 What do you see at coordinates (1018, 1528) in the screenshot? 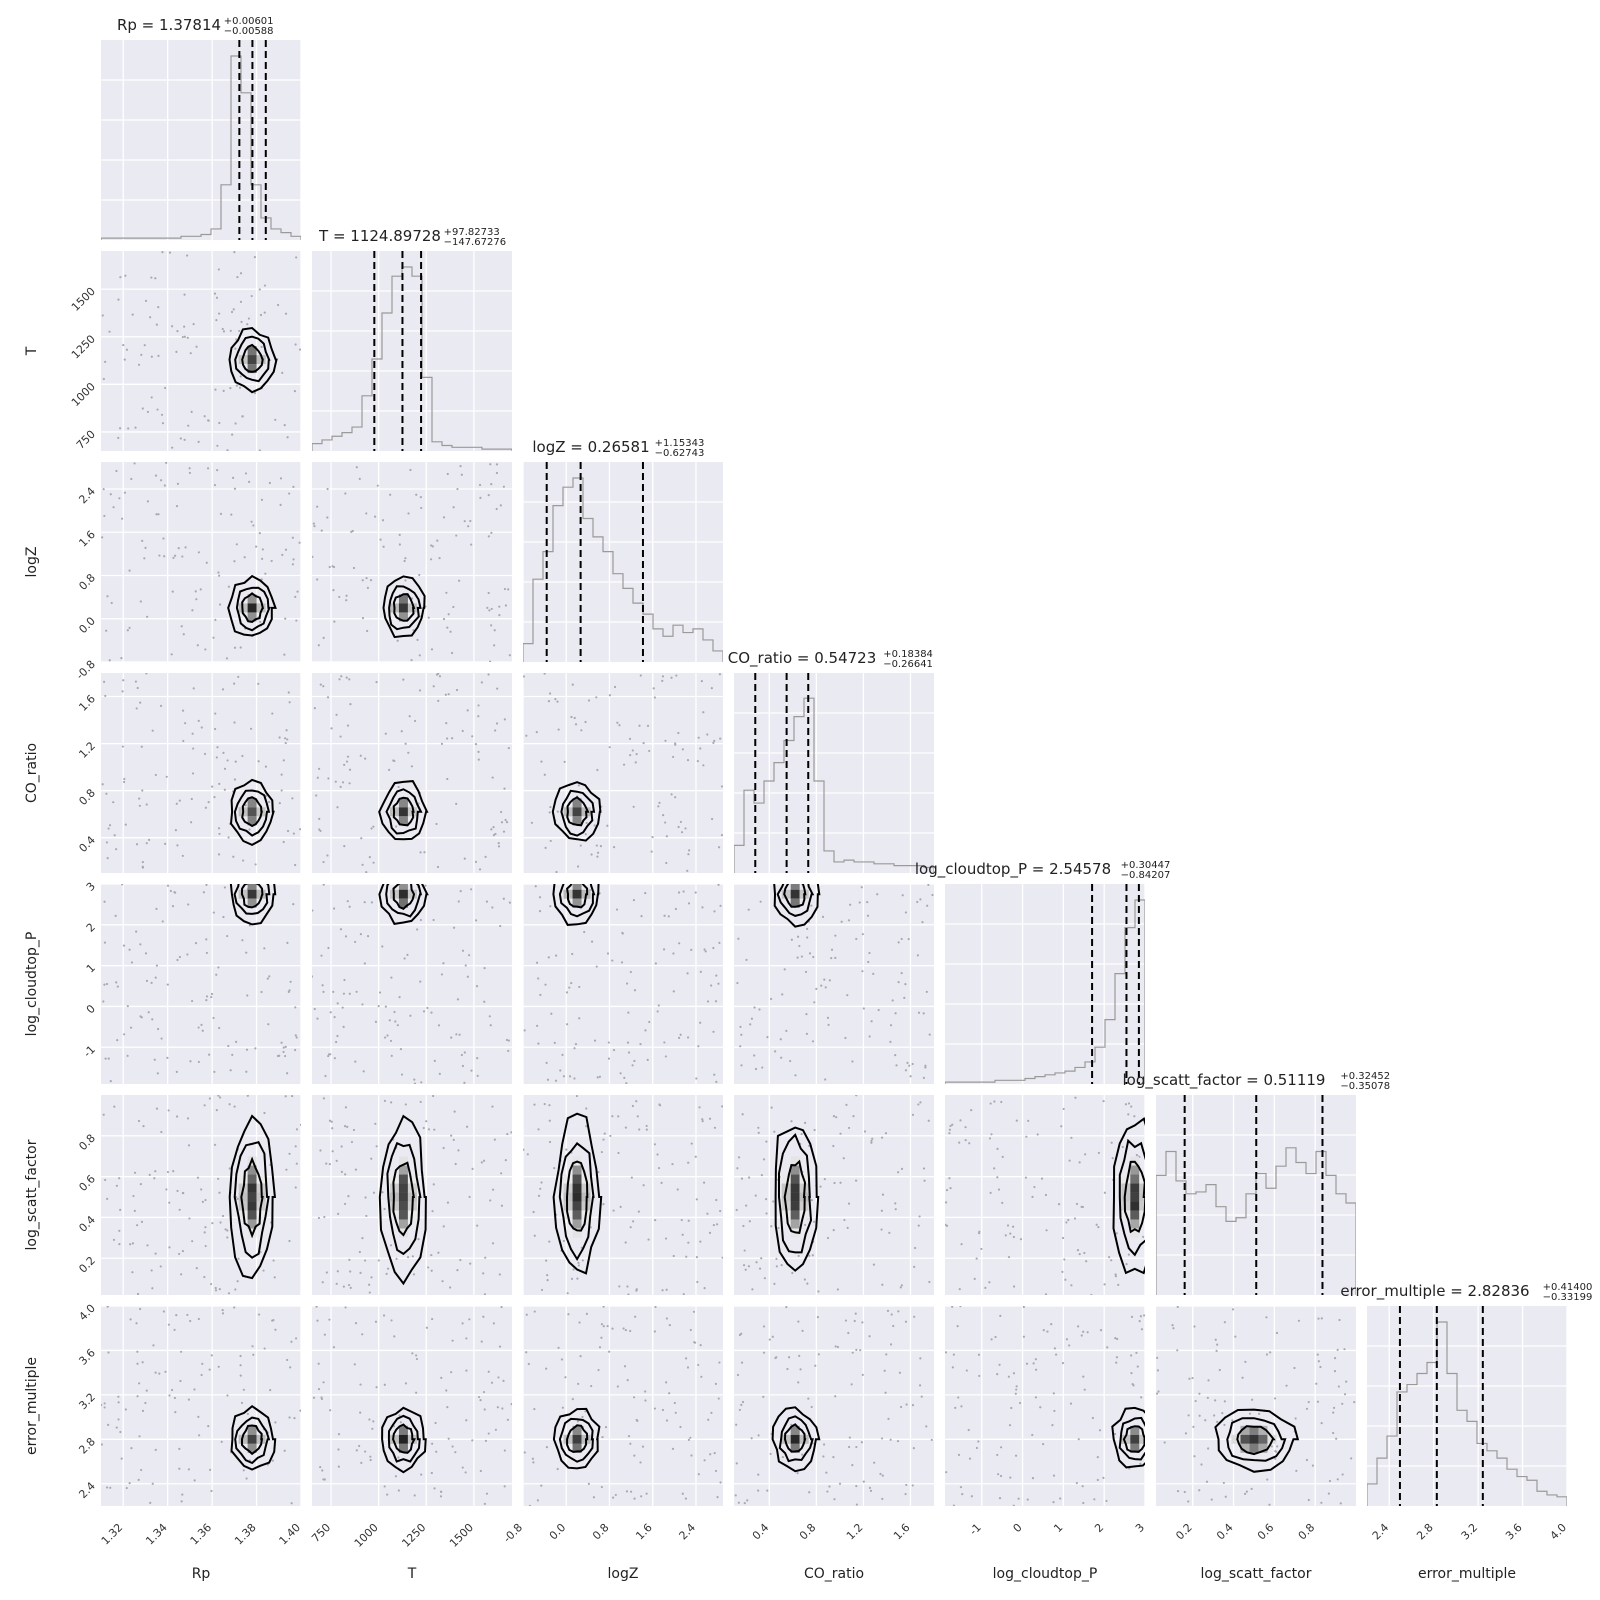
I see `x-tick-label-log-cloudtop-p: 0` at bounding box center [1018, 1528].